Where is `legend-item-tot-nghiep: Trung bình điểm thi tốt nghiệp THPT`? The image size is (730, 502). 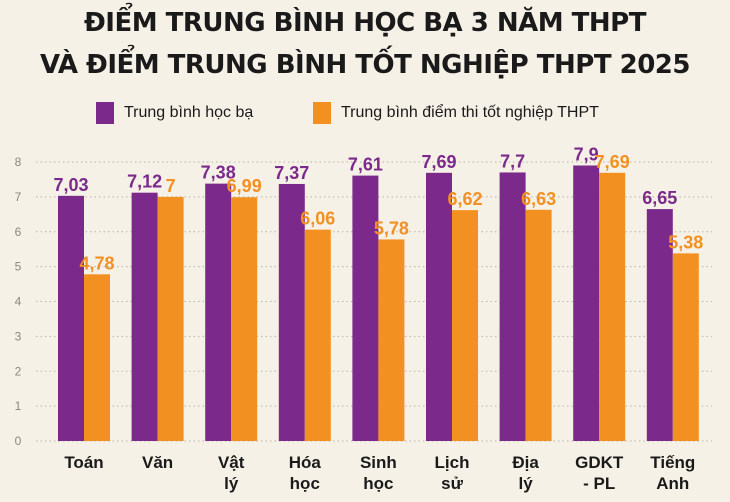 legend-item-tot-nghiep: Trung bình điểm thi tốt nghiệp THPT is located at coordinates (456, 113).